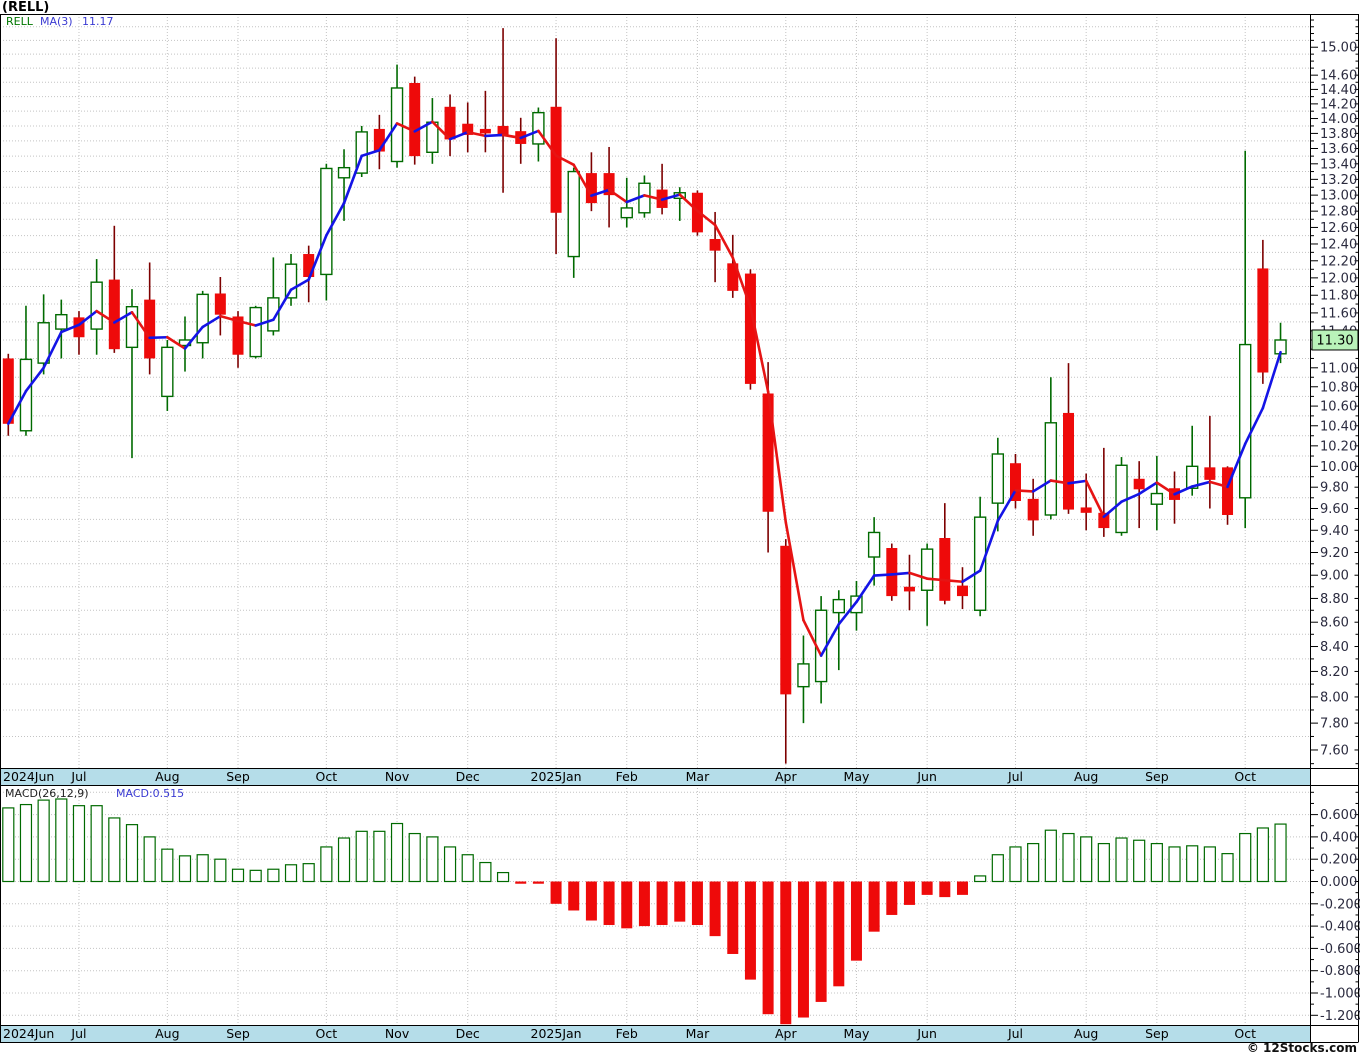 This screenshot has height=1056, width=1360. I want to click on macd-legend-label: MACD(26,12,9), so click(47, 793).